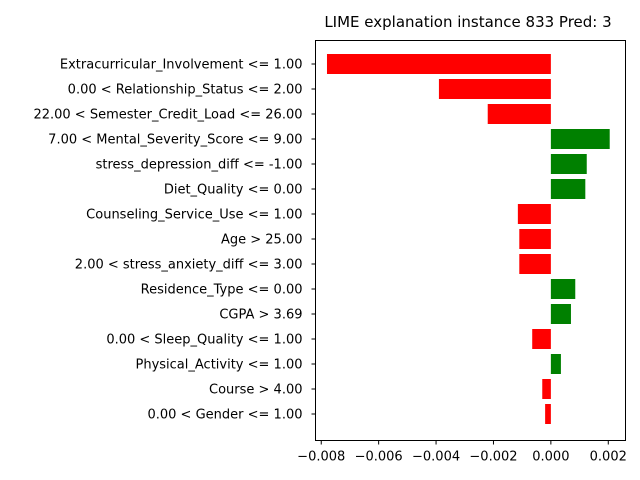  What do you see at coordinates (224, 415) in the screenshot?
I see `y-tick-label: 0.00 < Gender <= 1.00` at bounding box center [224, 415].